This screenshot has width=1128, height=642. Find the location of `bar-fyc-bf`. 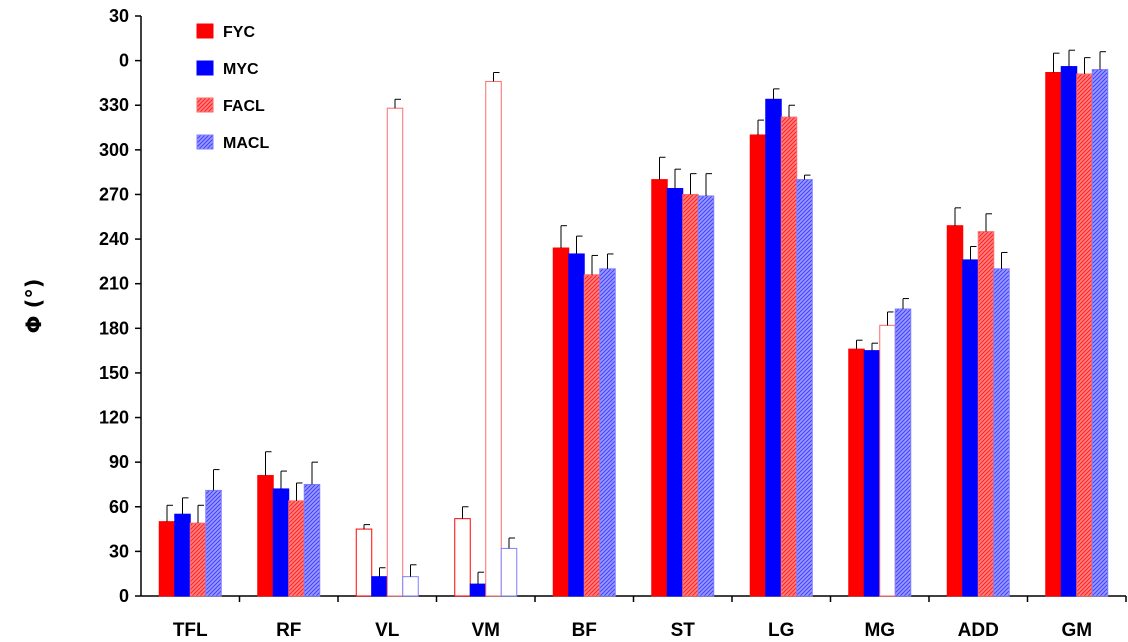

bar-fyc-bf is located at coordinates (561, 422).